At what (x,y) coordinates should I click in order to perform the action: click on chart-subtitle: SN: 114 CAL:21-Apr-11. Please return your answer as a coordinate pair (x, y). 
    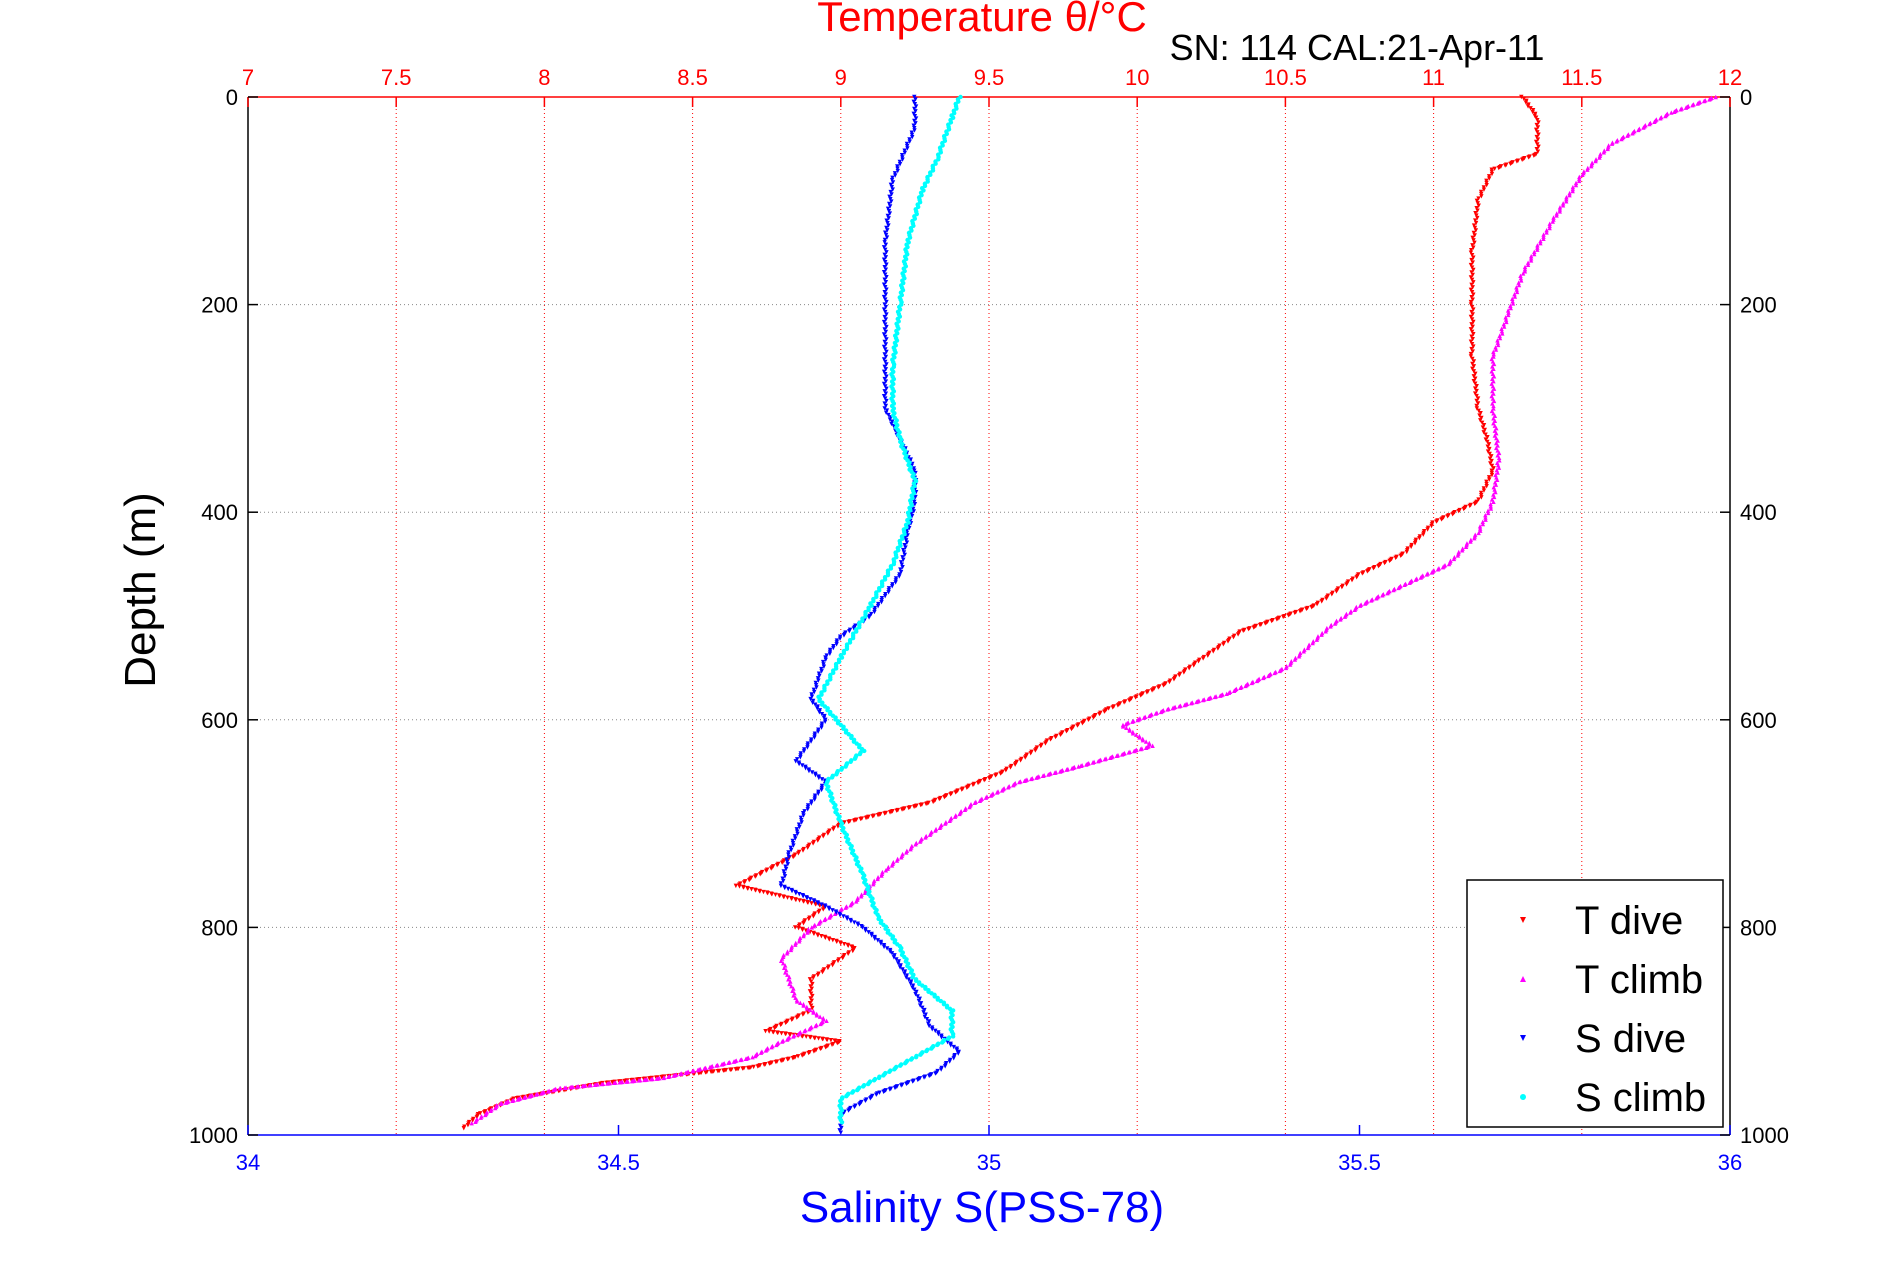
    Looking at the image, I should click on (1357, 47).